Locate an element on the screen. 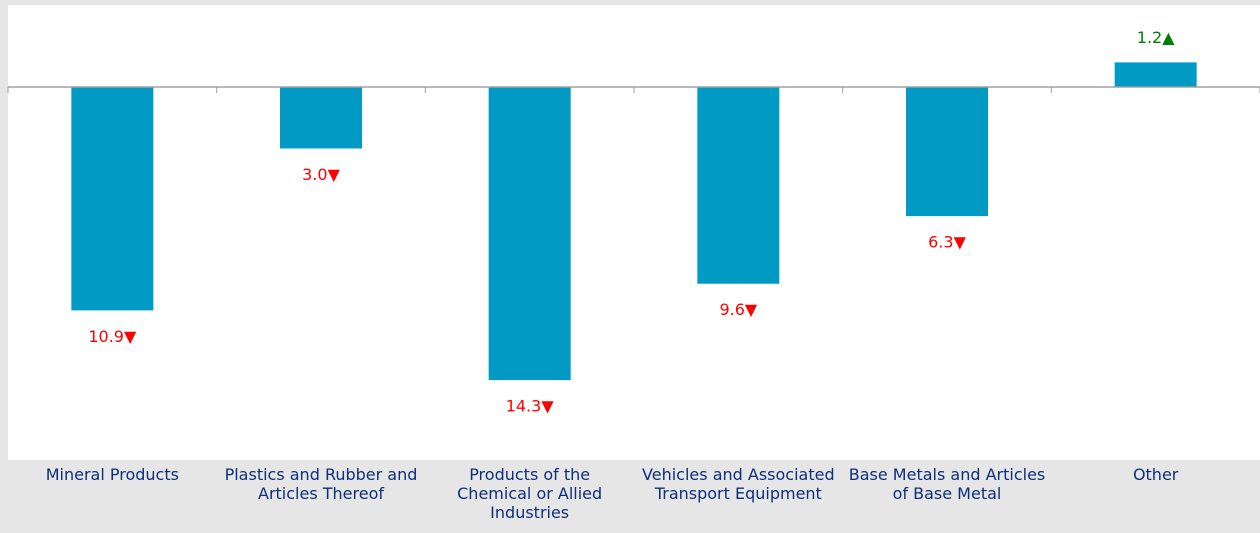 The image size is (1260, 533). data-label: 9.6▼ is located at coordinates (738, 309).